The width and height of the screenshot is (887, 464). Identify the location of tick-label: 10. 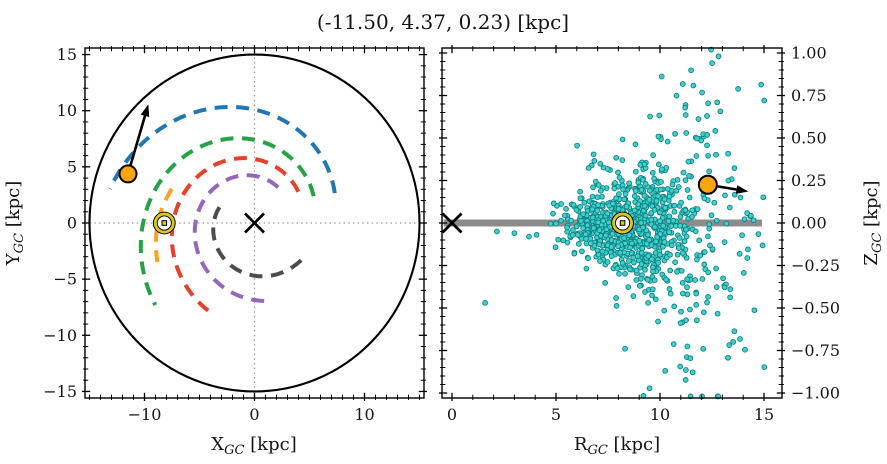
(364, 414).